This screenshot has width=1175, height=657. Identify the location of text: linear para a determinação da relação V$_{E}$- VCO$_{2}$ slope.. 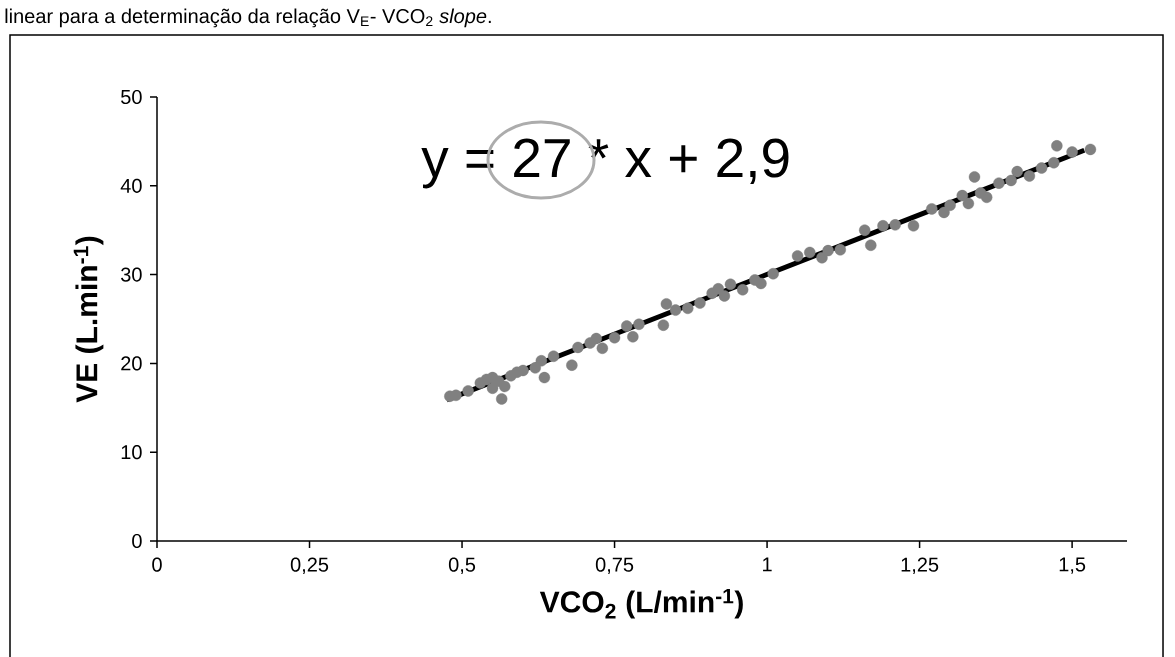
(248, 18).